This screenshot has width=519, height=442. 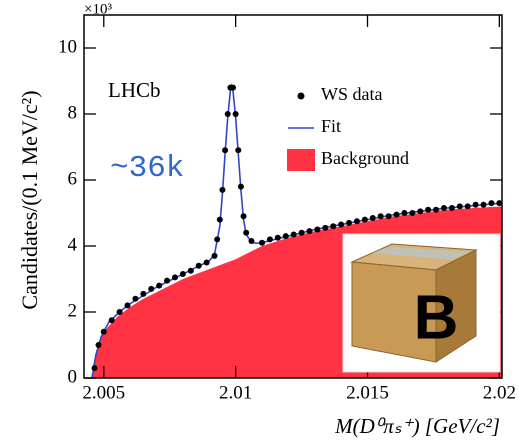 What do you see at coordinates (73, 244) in the screenshot?
I see `y-tick-label: 4` at bounding box center [73, 244].